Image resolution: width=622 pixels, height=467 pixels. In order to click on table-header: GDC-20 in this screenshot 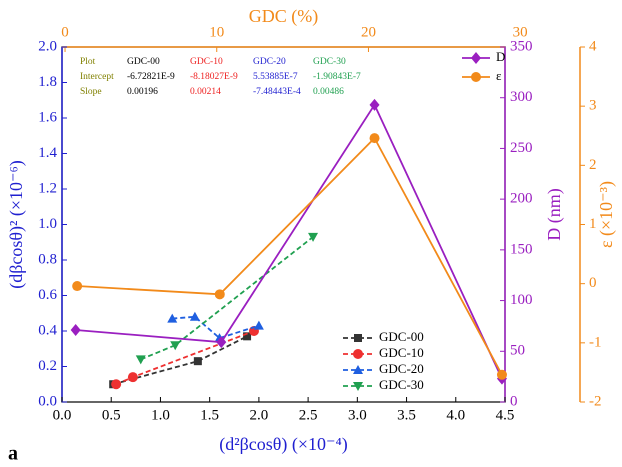, I will do `click(269, 62)`.